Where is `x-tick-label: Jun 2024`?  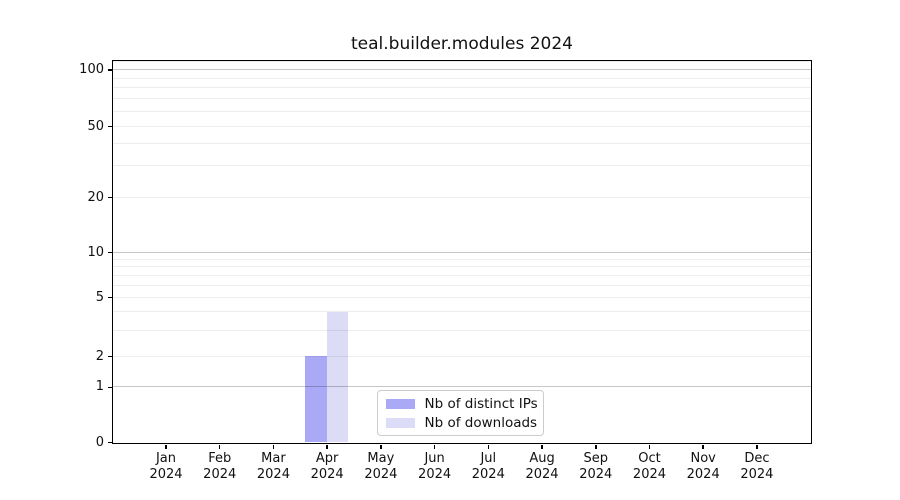
x-tick-label: Jun 2024 is located at coordinates (435, 466).